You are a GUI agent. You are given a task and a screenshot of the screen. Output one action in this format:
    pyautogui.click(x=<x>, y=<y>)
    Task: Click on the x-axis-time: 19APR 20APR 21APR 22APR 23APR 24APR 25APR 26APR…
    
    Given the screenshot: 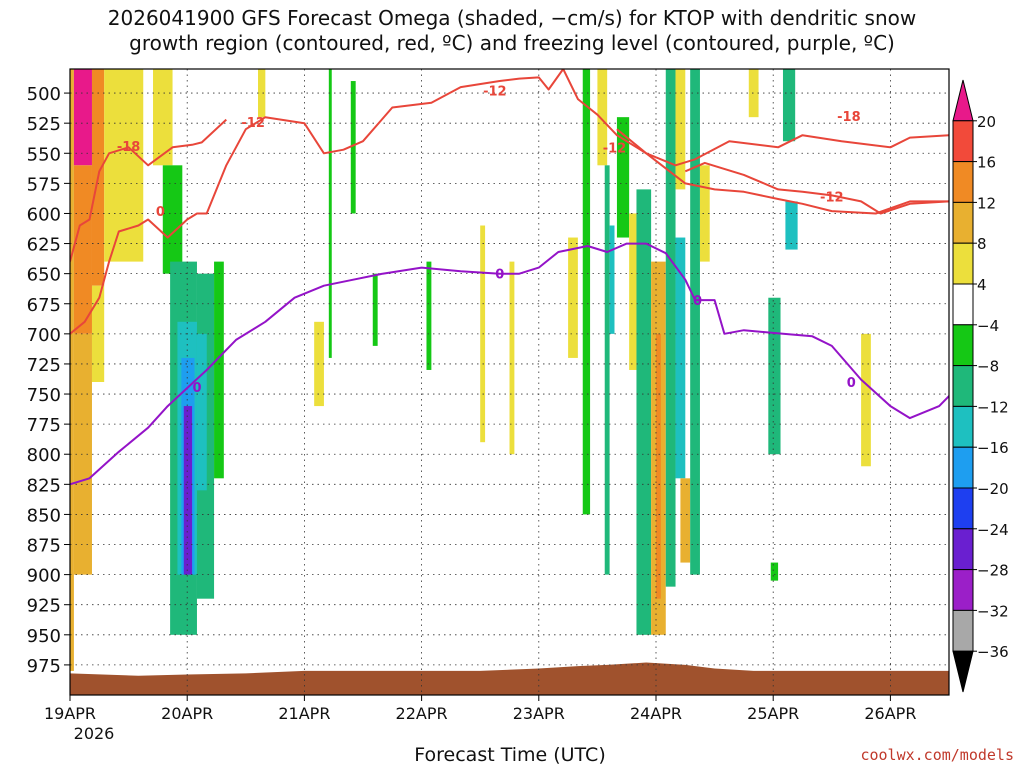 What is the action you would take?
    pyautogui.click(x=480, y=719)
    